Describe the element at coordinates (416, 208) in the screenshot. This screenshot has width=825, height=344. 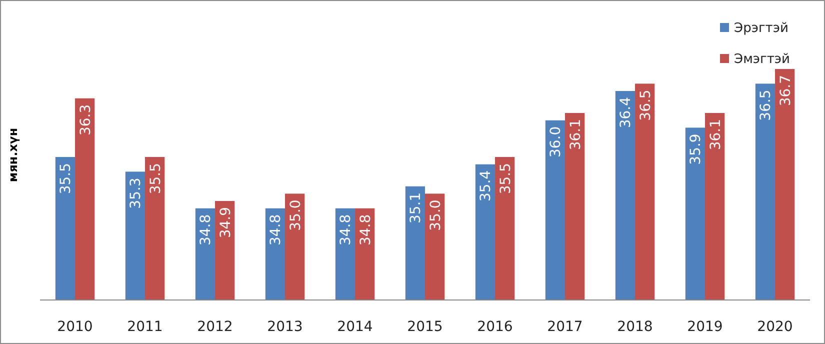
I see `data-label: 35.1` at that location.